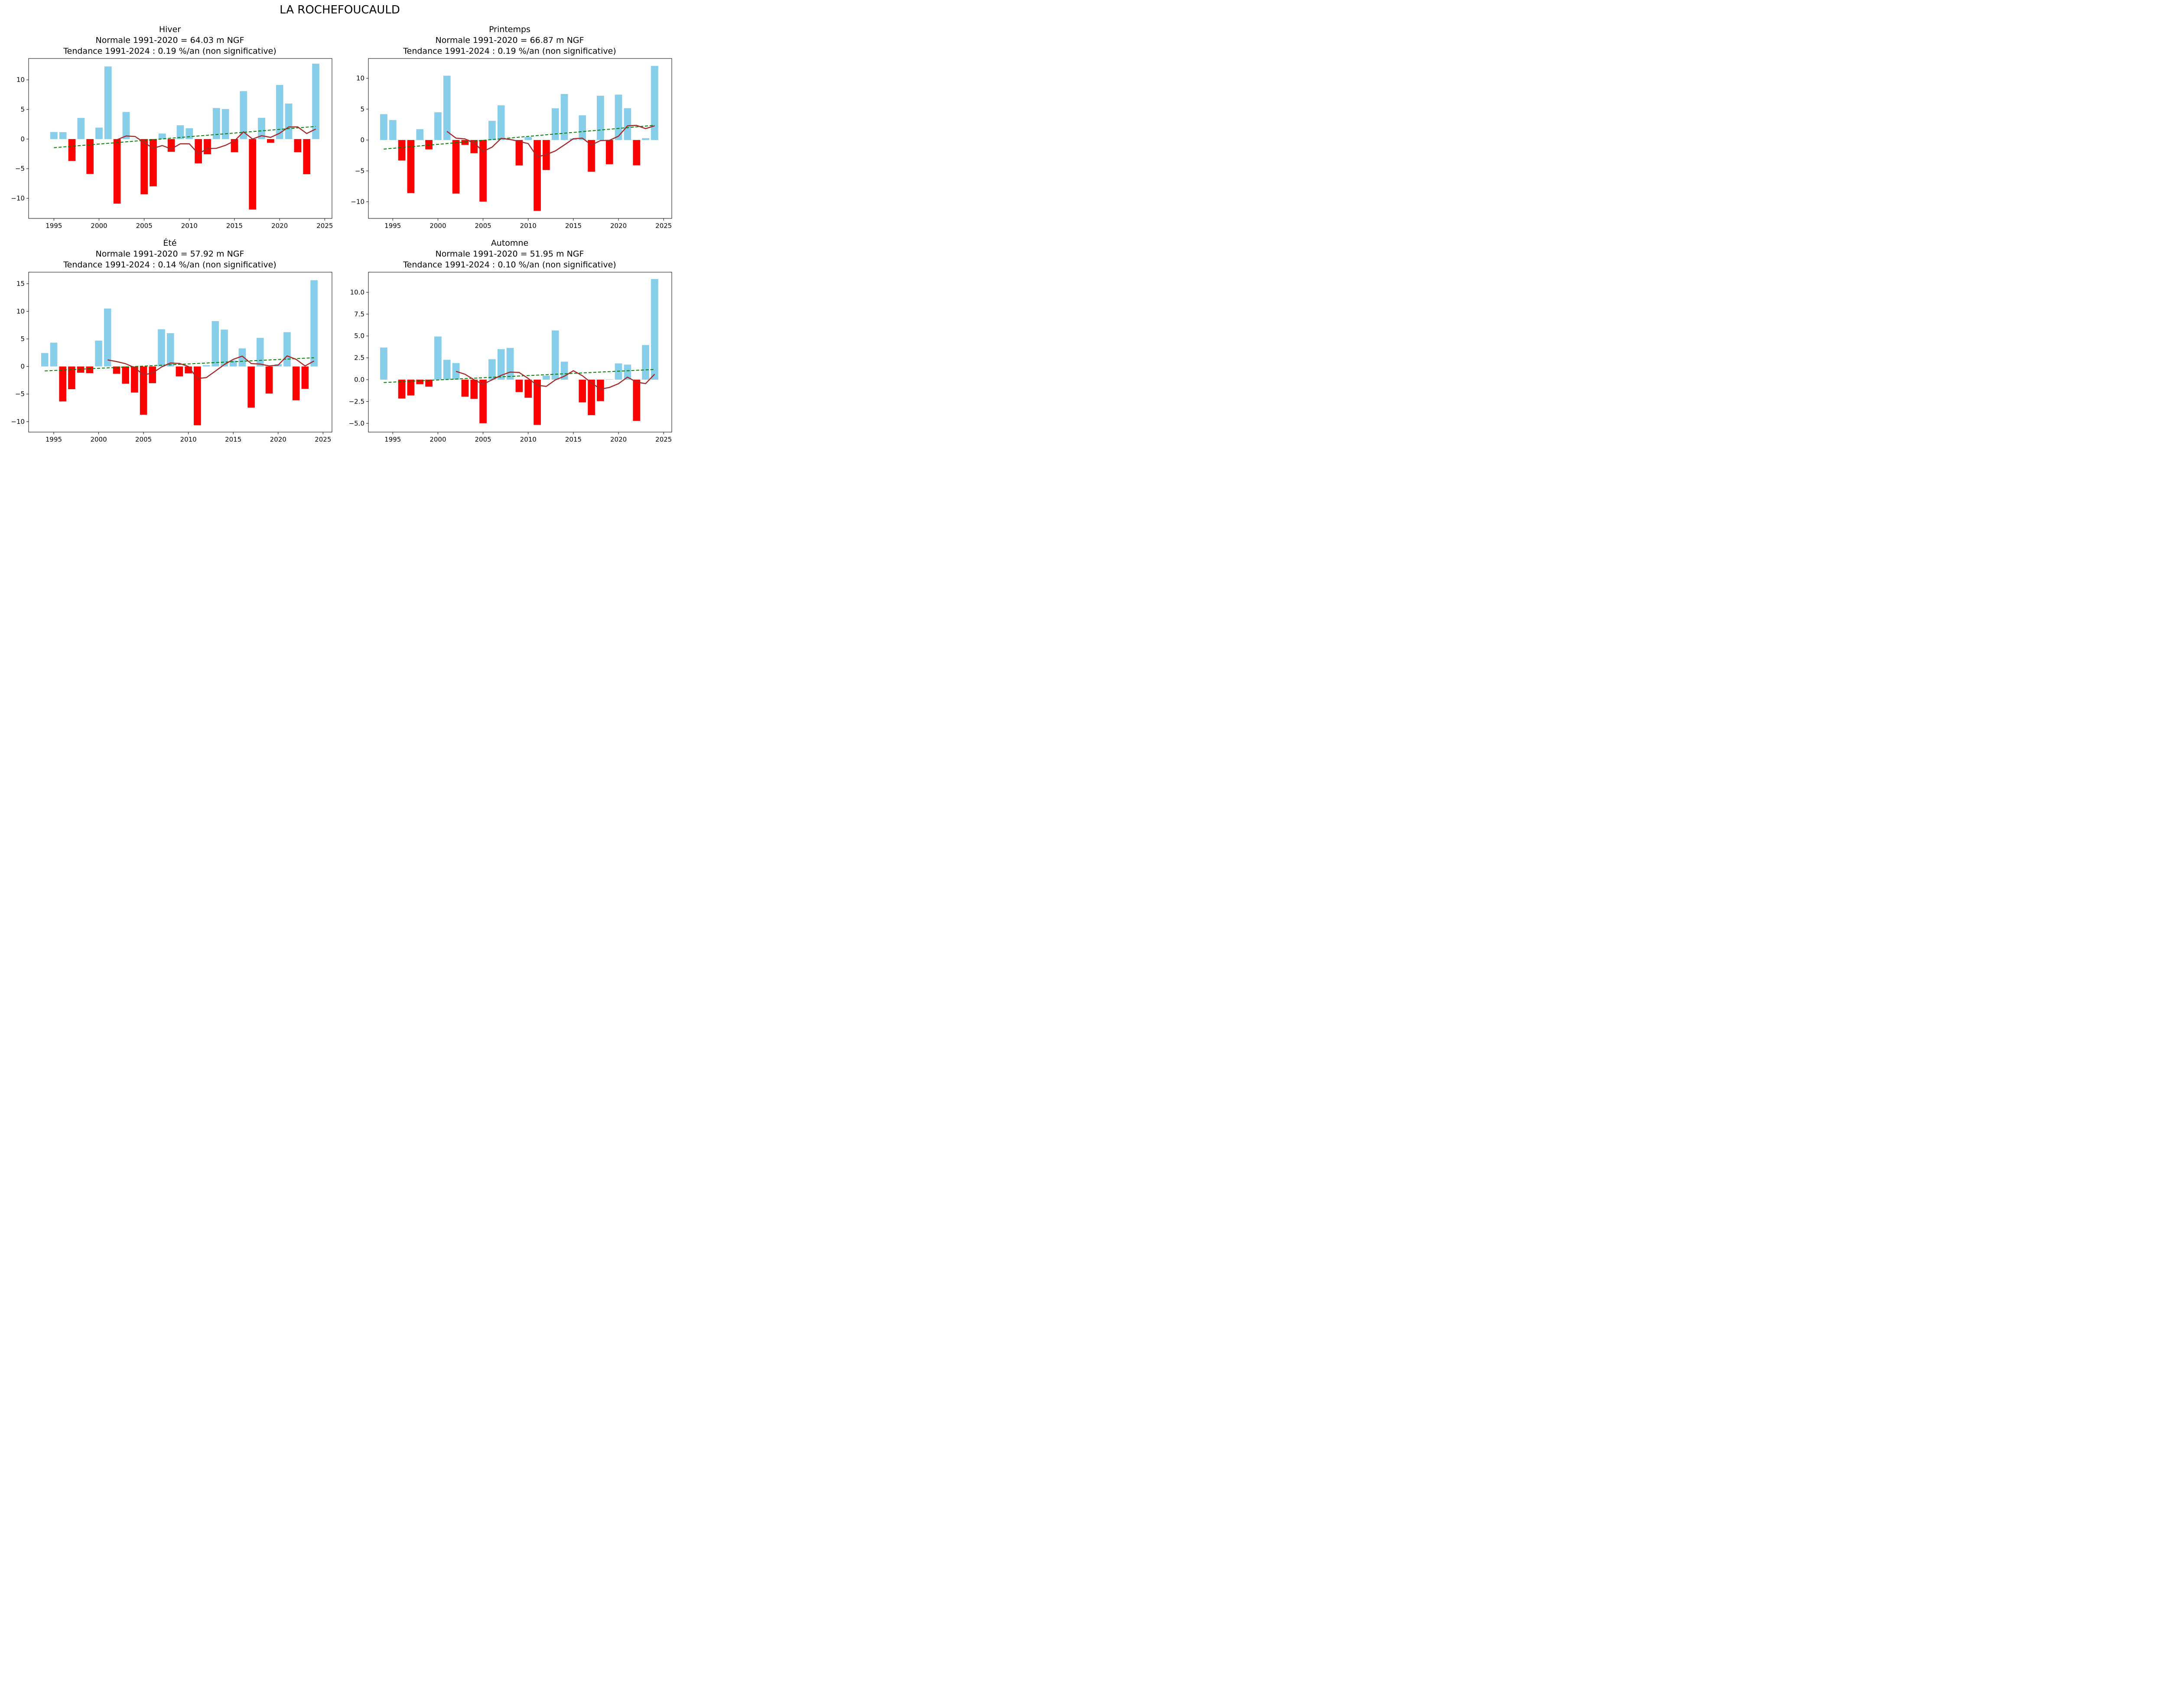 The width and height of the screenshot is (2167, 1708). What do you see at coordinates (169, 254) in the screenshot?
I see `panel-title-normale: Normale 1991-2020 = 57.92 m NGF` at bounding box center [169, 254].